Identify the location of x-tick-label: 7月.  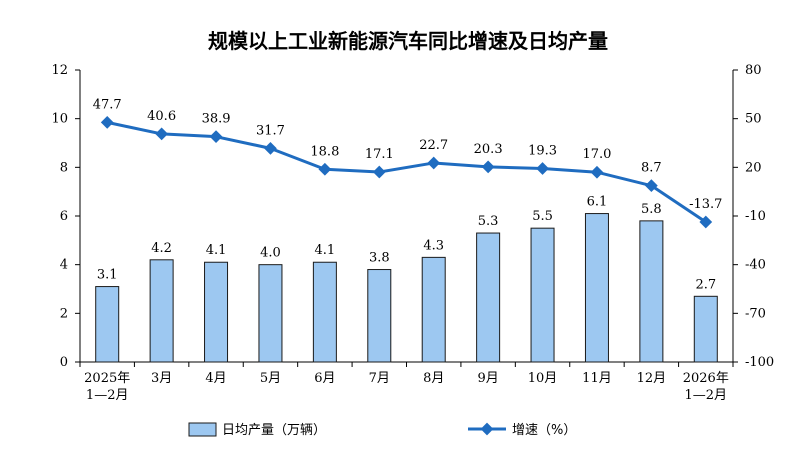
(379, 378).